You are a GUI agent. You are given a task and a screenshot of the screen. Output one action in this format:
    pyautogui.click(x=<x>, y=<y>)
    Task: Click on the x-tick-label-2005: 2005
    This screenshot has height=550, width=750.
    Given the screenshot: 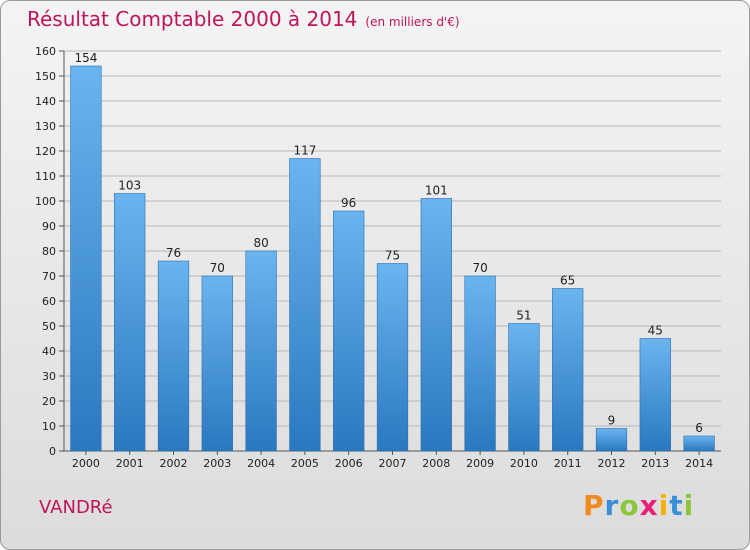 What is the action you would take?
    pyautogui.click(x=305, y=463)
    